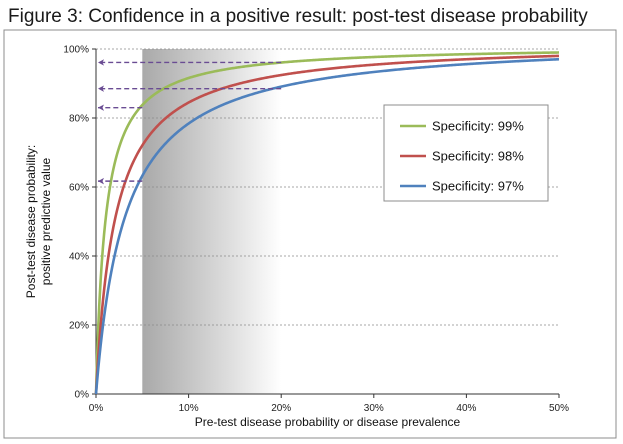 The width and height of the screenshot is (623, 444). I want to click on x-tick-label: 10%, so click(189, 408).